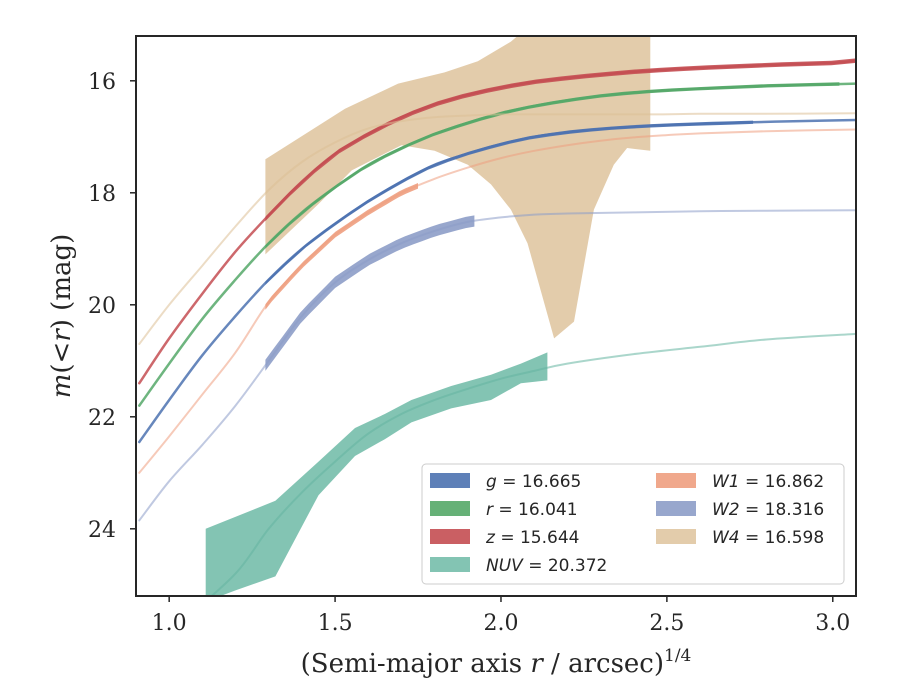 This screenshot has width=900, height=700. Describe the element at coordinates (450, 536) in the screenshot. I see `legend-swatch-z` at that location.